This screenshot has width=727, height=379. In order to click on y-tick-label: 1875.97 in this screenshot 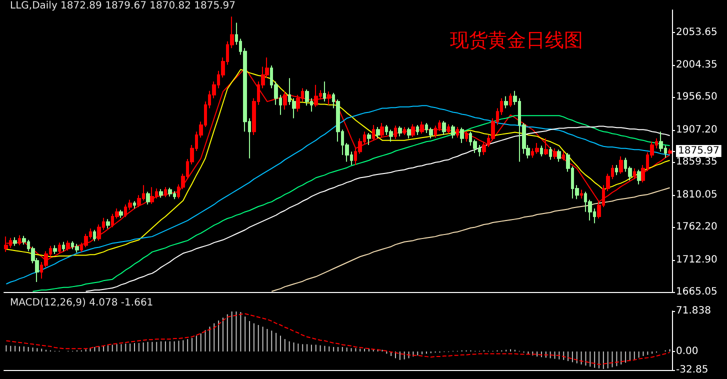, I will do `click(699, 151)`.